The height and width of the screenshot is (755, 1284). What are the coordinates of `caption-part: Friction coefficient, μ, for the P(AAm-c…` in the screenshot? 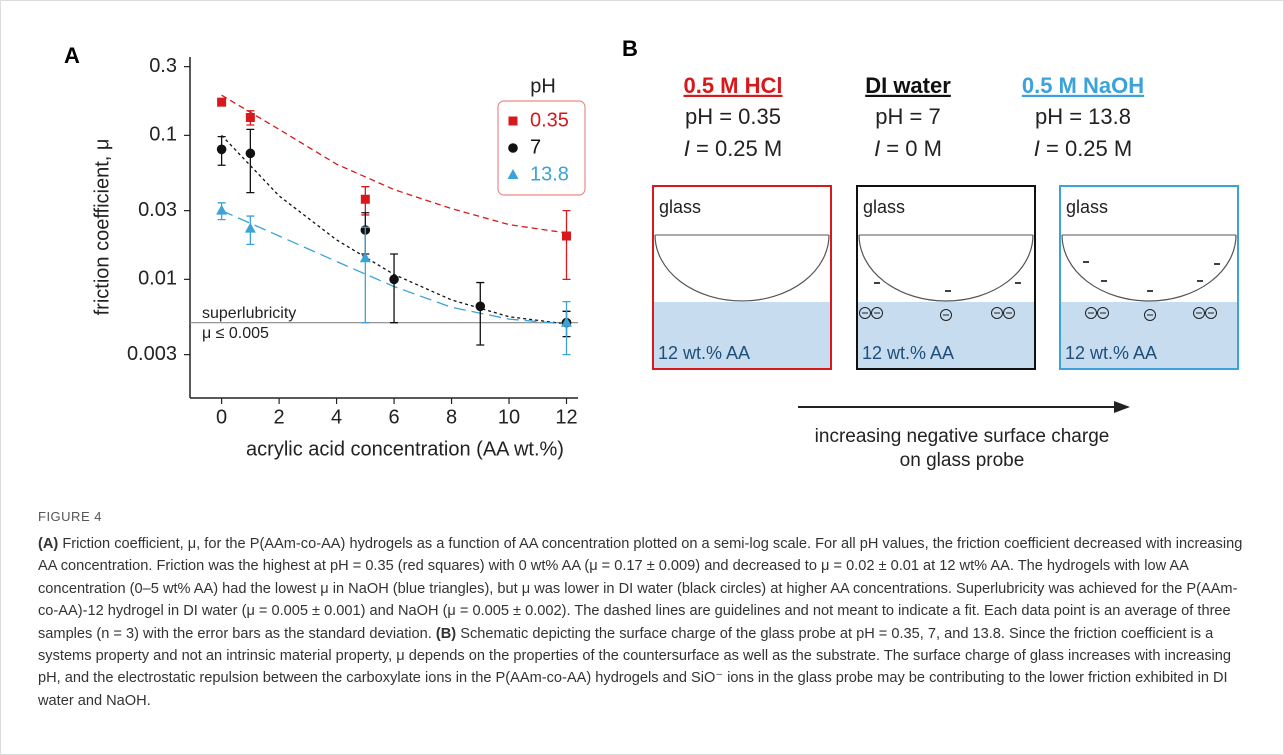 It's located at (640, 589).